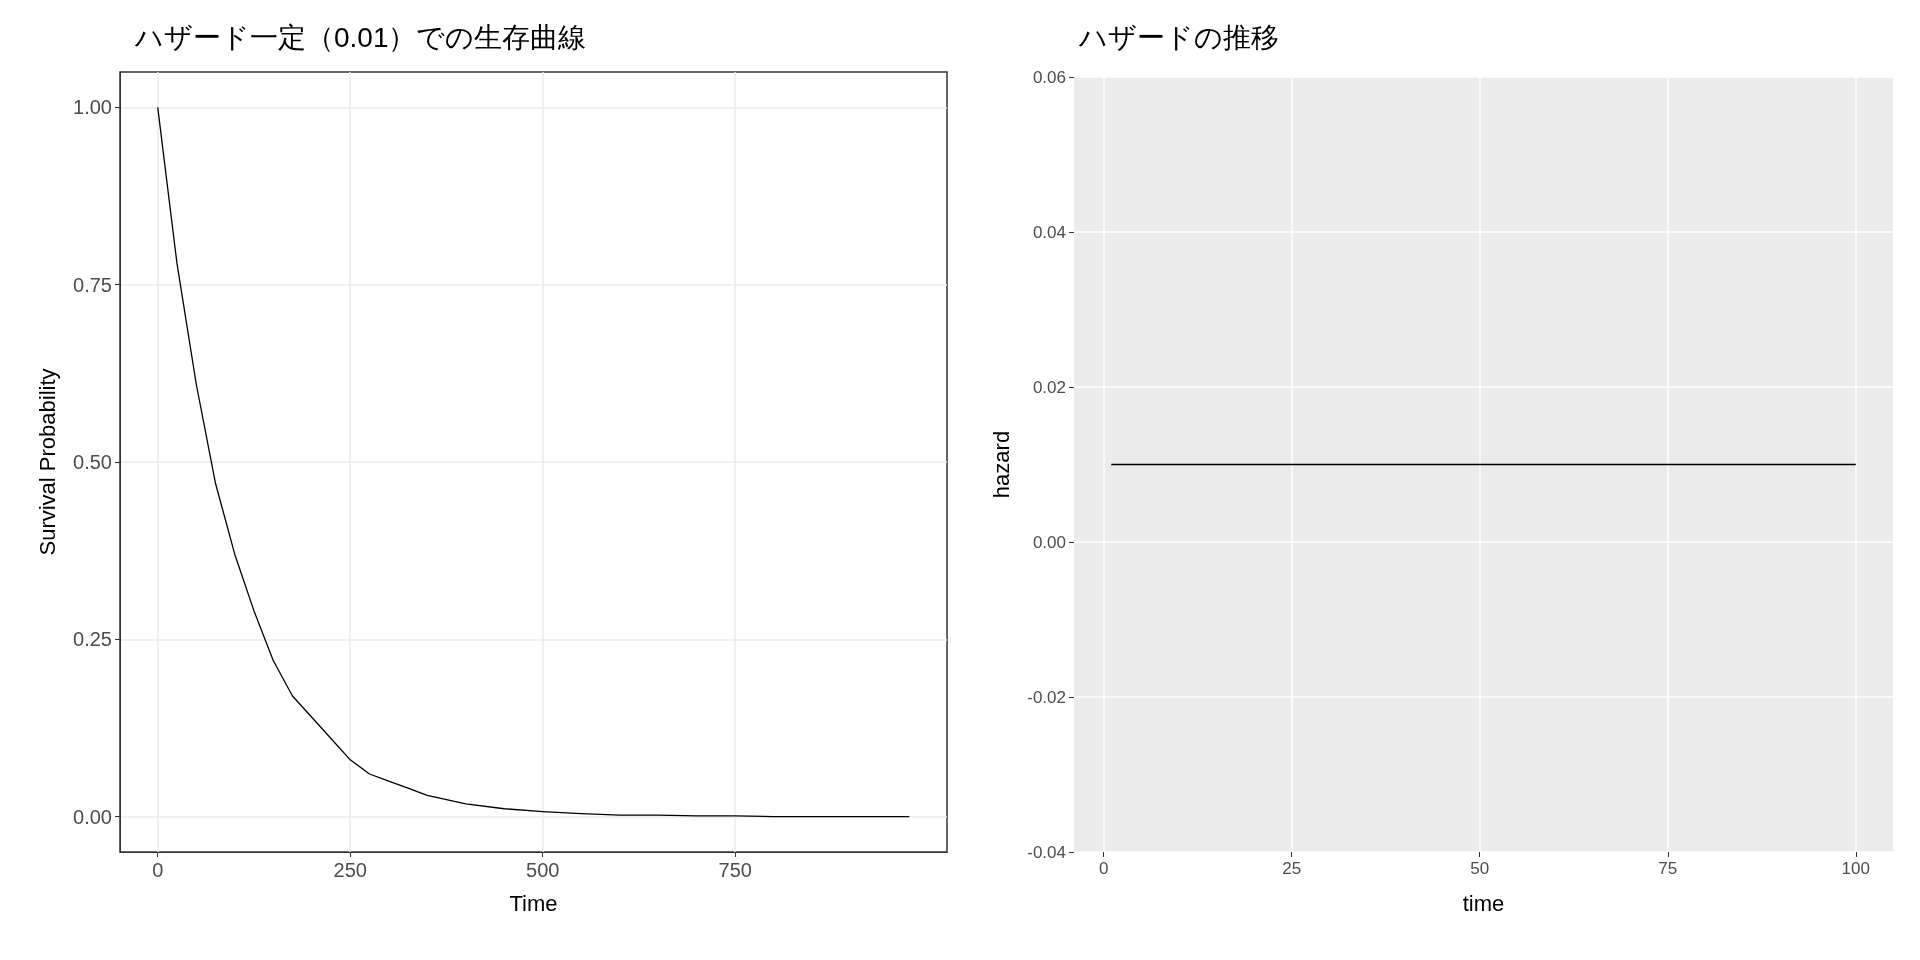  I want to click on x-tick-label: 50, so click(1480, 868).